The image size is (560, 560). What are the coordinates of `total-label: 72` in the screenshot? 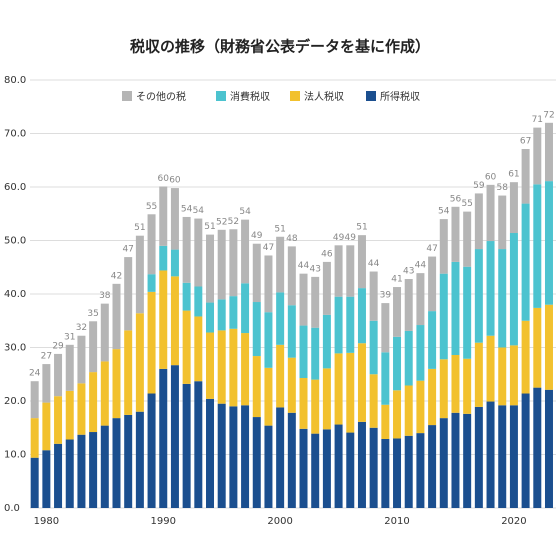 It's located at (548, 115).